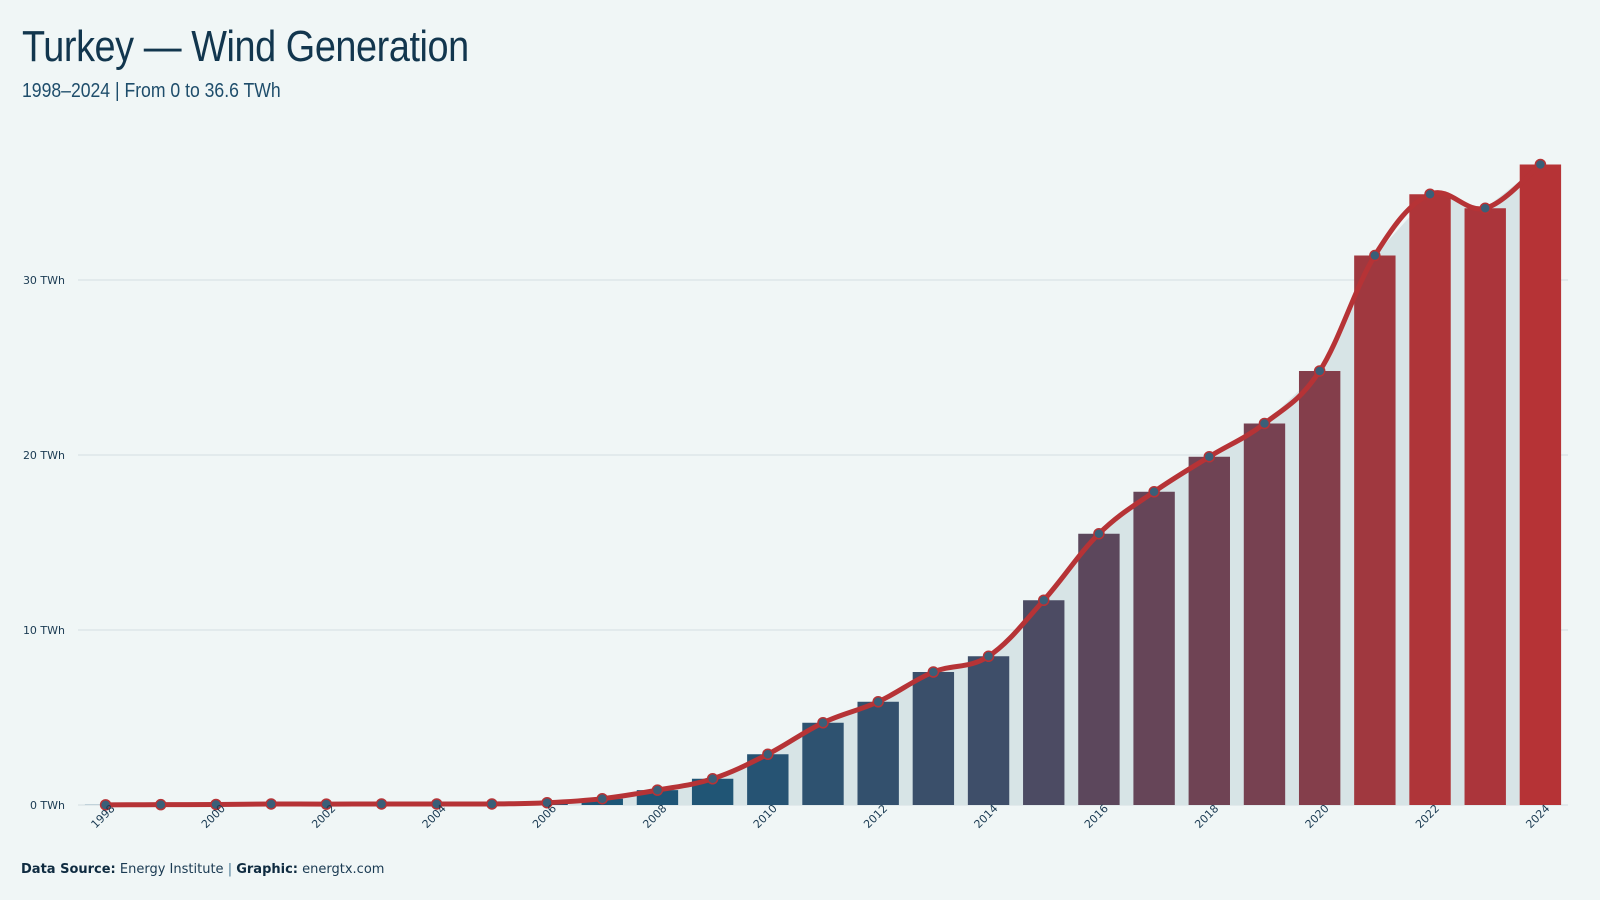  I want to click on x-tick-label: 2014, so click(986, 816).